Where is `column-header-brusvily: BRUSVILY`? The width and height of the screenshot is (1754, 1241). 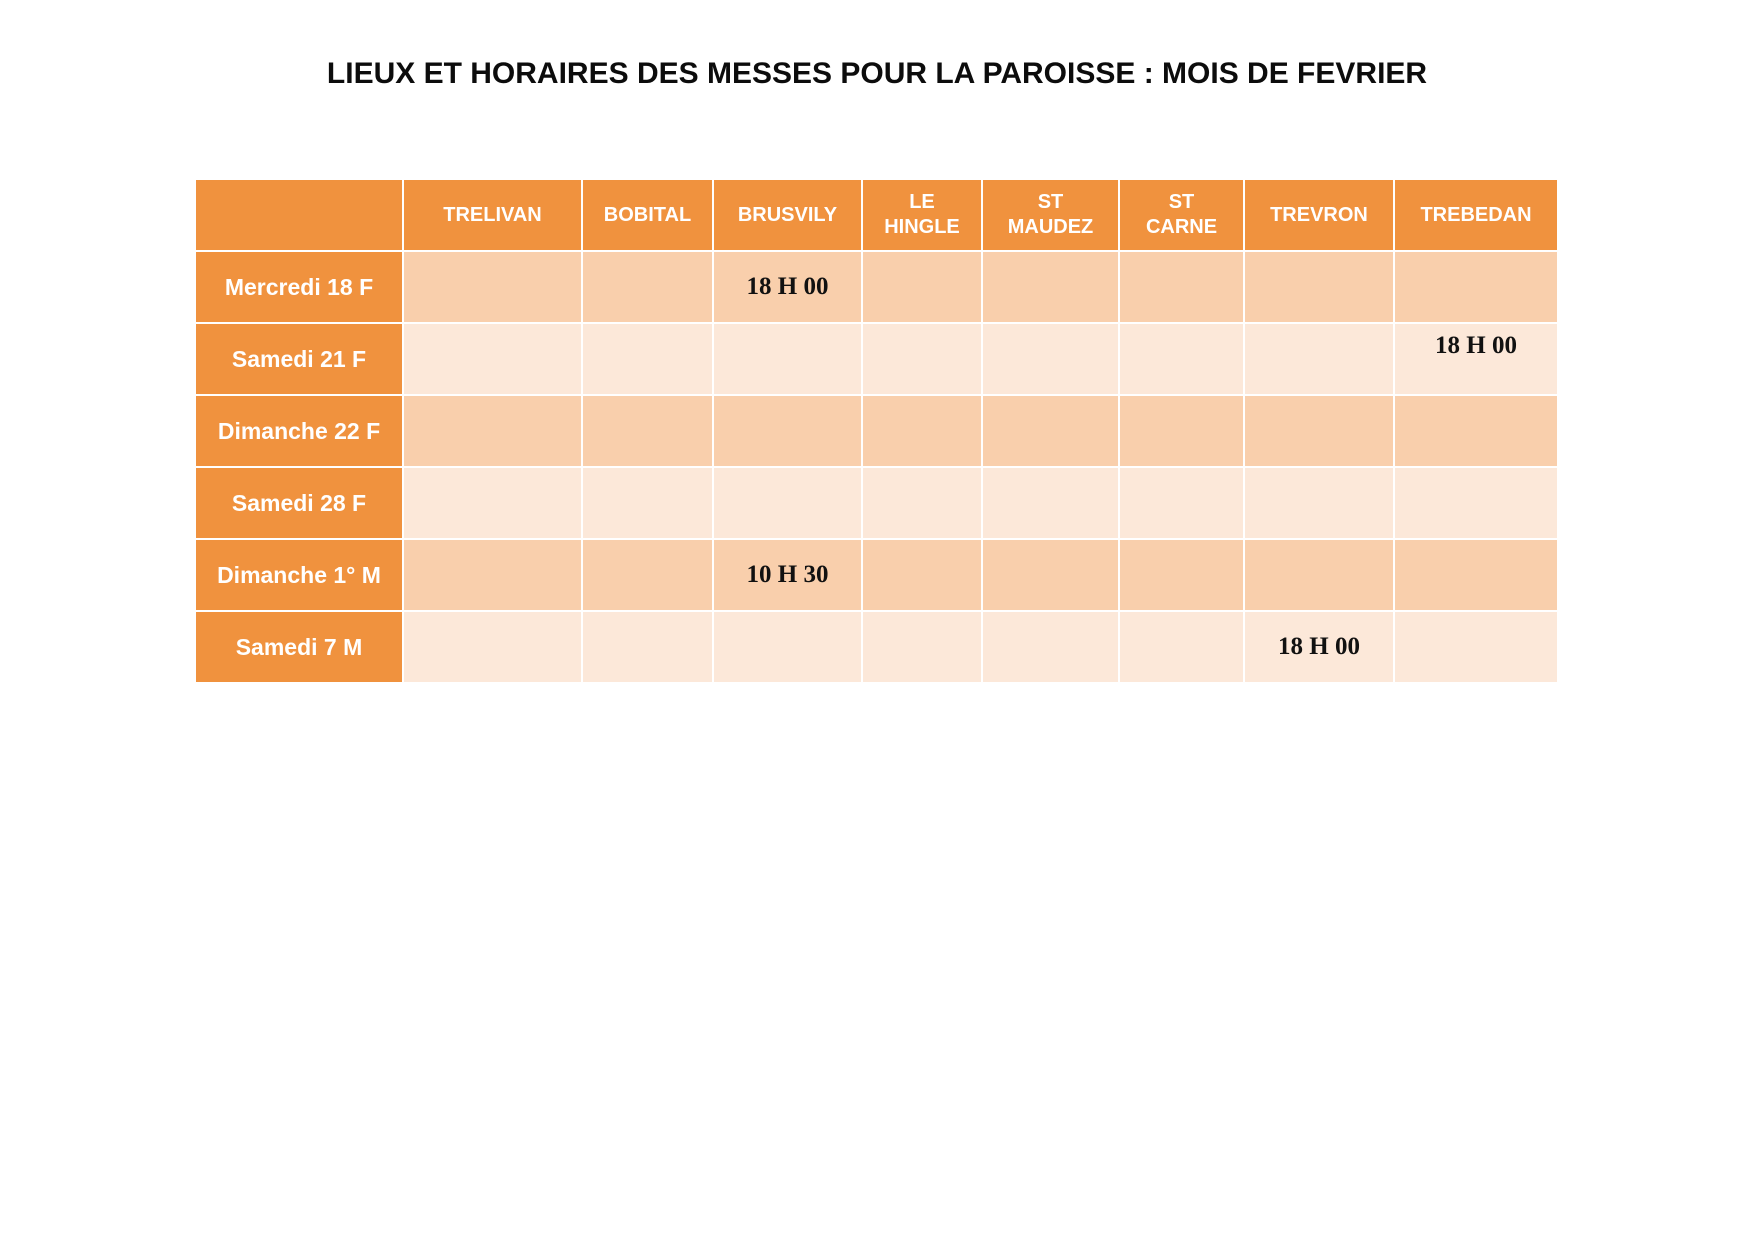
column-header-brusvily: BRUSVILY is located at coordinates (787, 215).